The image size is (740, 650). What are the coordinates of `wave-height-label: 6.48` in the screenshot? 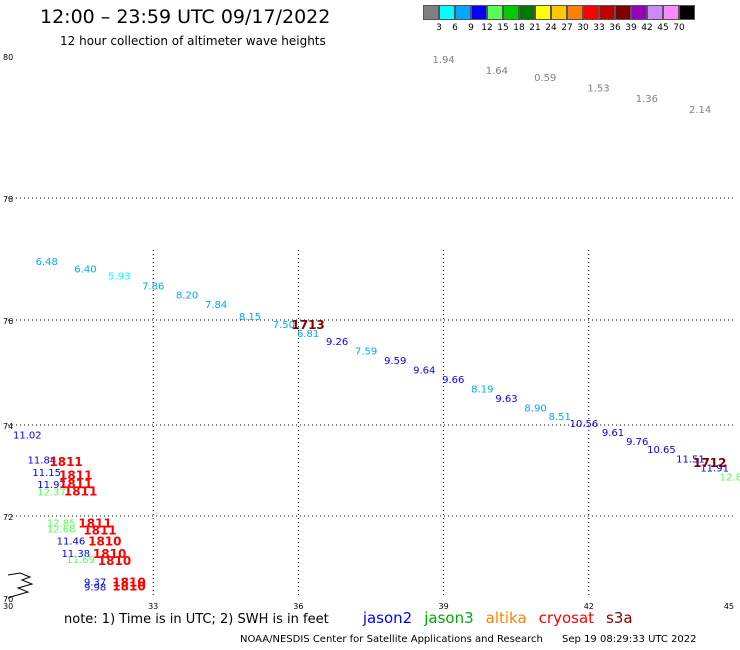 It's located at (47, 262).